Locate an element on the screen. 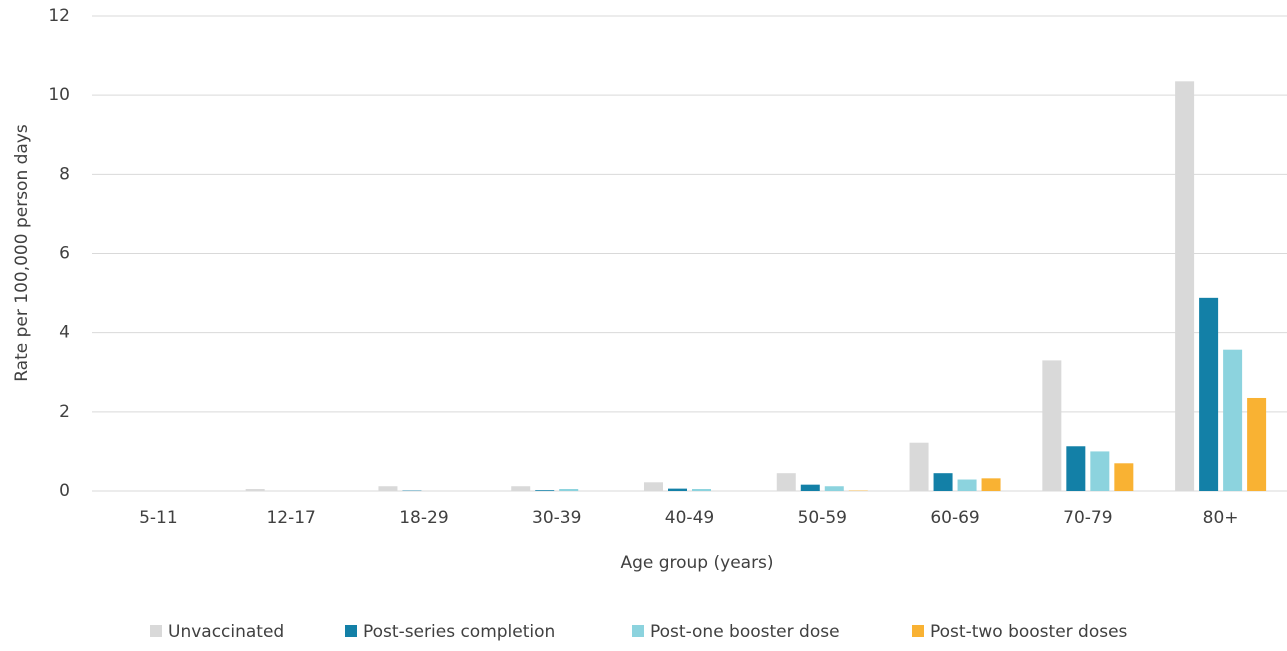 This screenshot has height=651, width=1287. x-tick-label: 50-59 is located at coordinates (822, 518).